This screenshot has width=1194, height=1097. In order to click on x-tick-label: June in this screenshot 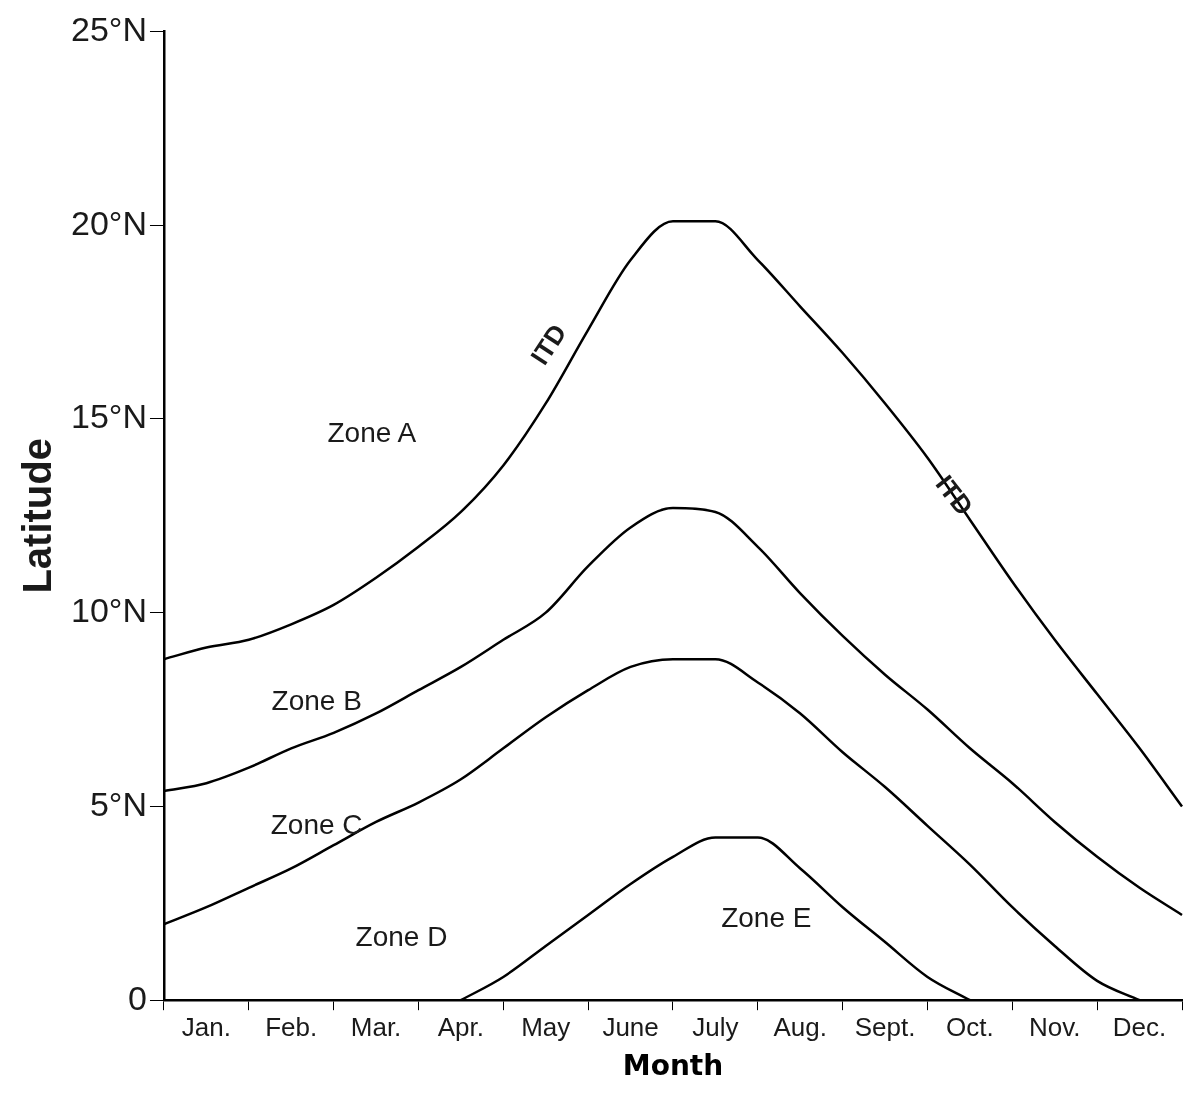, I will do `click(630, 1026)`.